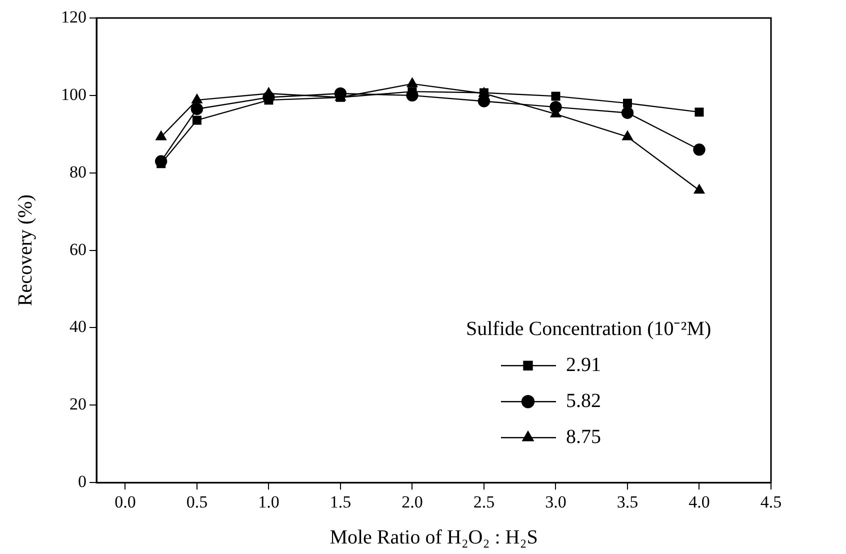 Image resolution: width=846 pixels, height=554 pixels. What do you see at coordinates (434, 537) in the screenshot?
I see `x-axis-title: Mole Ratio of H₂O₂ : H₂S` at bounding box center [434, 537].